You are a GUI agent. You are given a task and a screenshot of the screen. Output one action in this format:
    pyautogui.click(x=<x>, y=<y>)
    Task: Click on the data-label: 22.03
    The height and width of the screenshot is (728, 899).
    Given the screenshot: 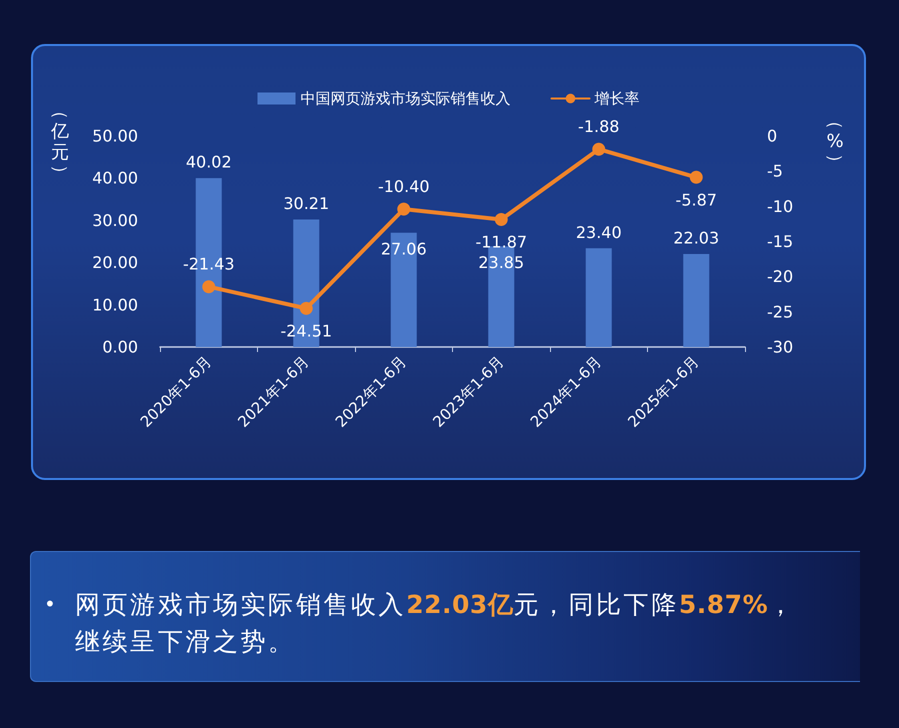 What is the action you would take?
    pyautogui.click(x=696, y=238)
    